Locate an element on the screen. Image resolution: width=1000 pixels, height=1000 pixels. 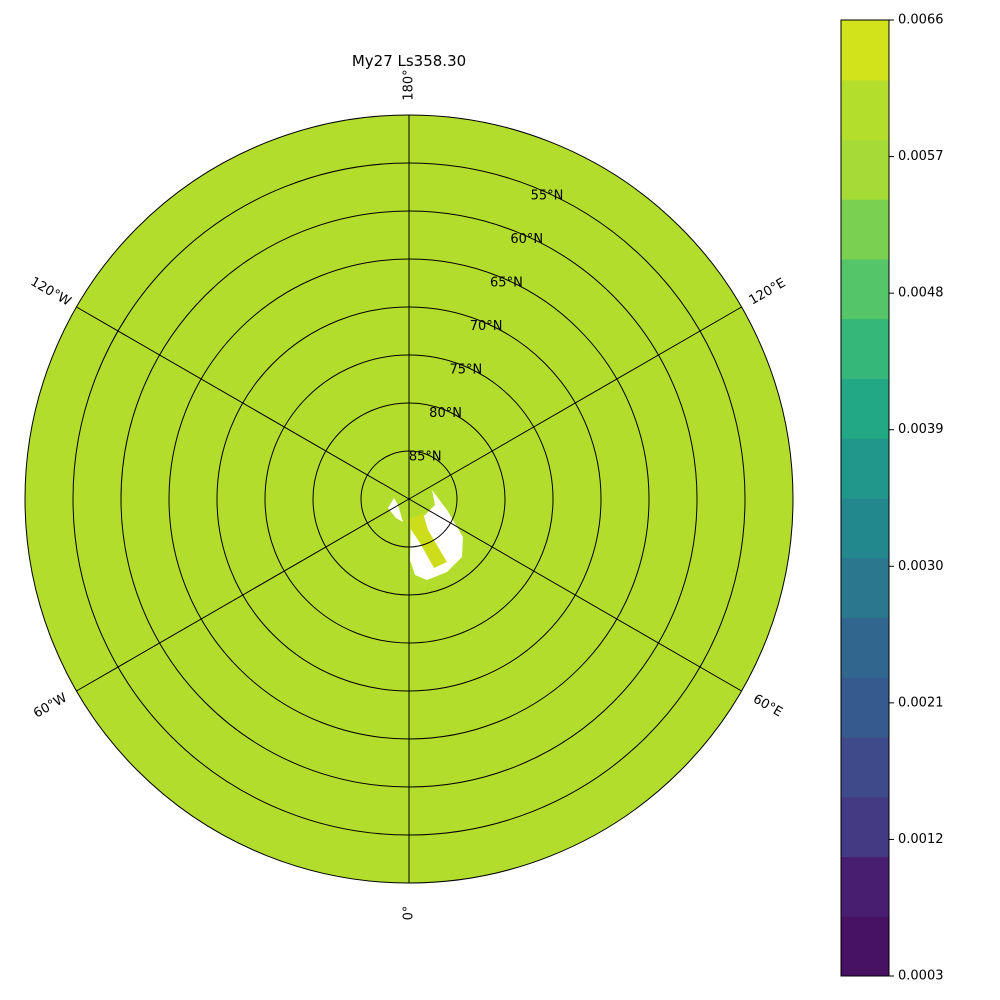
colorbar-tick-label: 0.0021 is located at coordinates (921, 702).